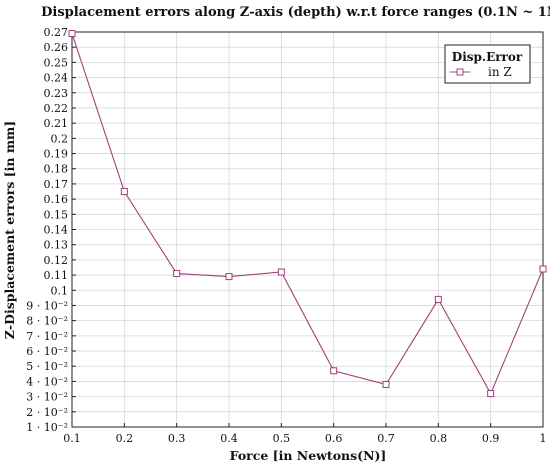 The height and width of the screenshot is (468, 550). What do you see at coordinates (72, 438) in the screenshot?
I see `x-tick-label: 0.1` at bounding box center [72, 438].